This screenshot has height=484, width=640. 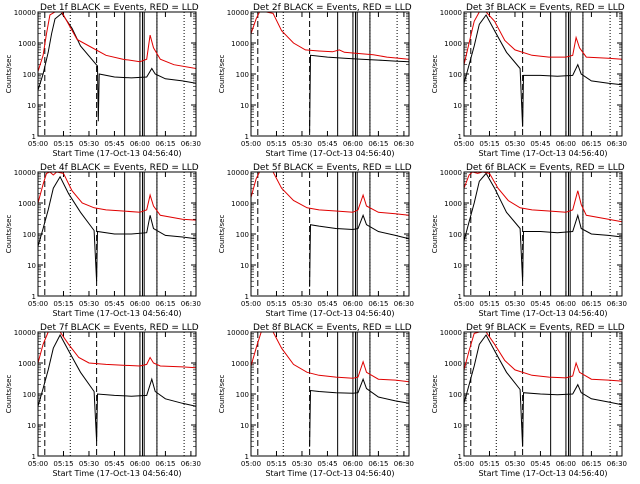 I want to click on panel-title: Det 5f BLACK = Events, RED = LLD, so click(x=332, y=168).